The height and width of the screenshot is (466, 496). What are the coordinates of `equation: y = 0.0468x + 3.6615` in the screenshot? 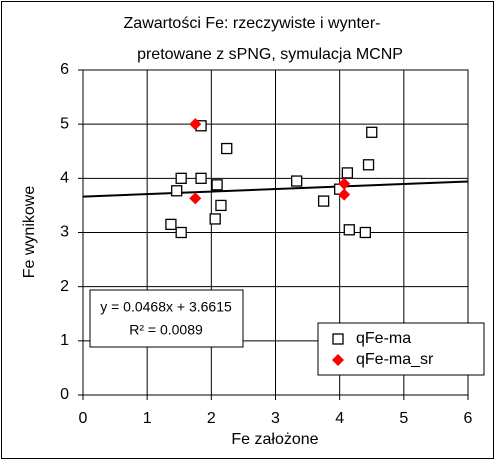 It's located at (166, 307).